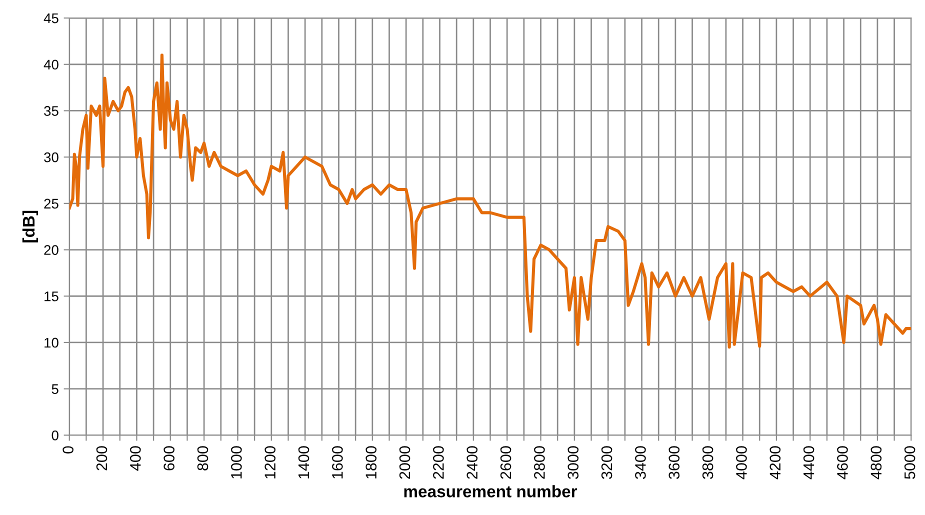  Describe the element at coordinates (842, 463) in the screenshot. I see `x-tick-label: 4600` at that location.